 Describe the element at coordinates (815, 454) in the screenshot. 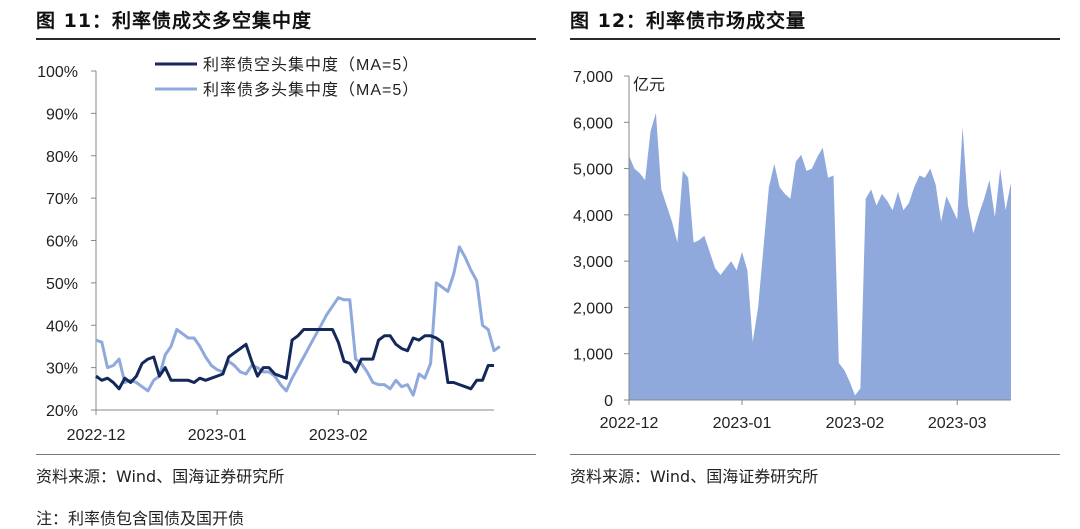

I see `right-source-rule` at that location.